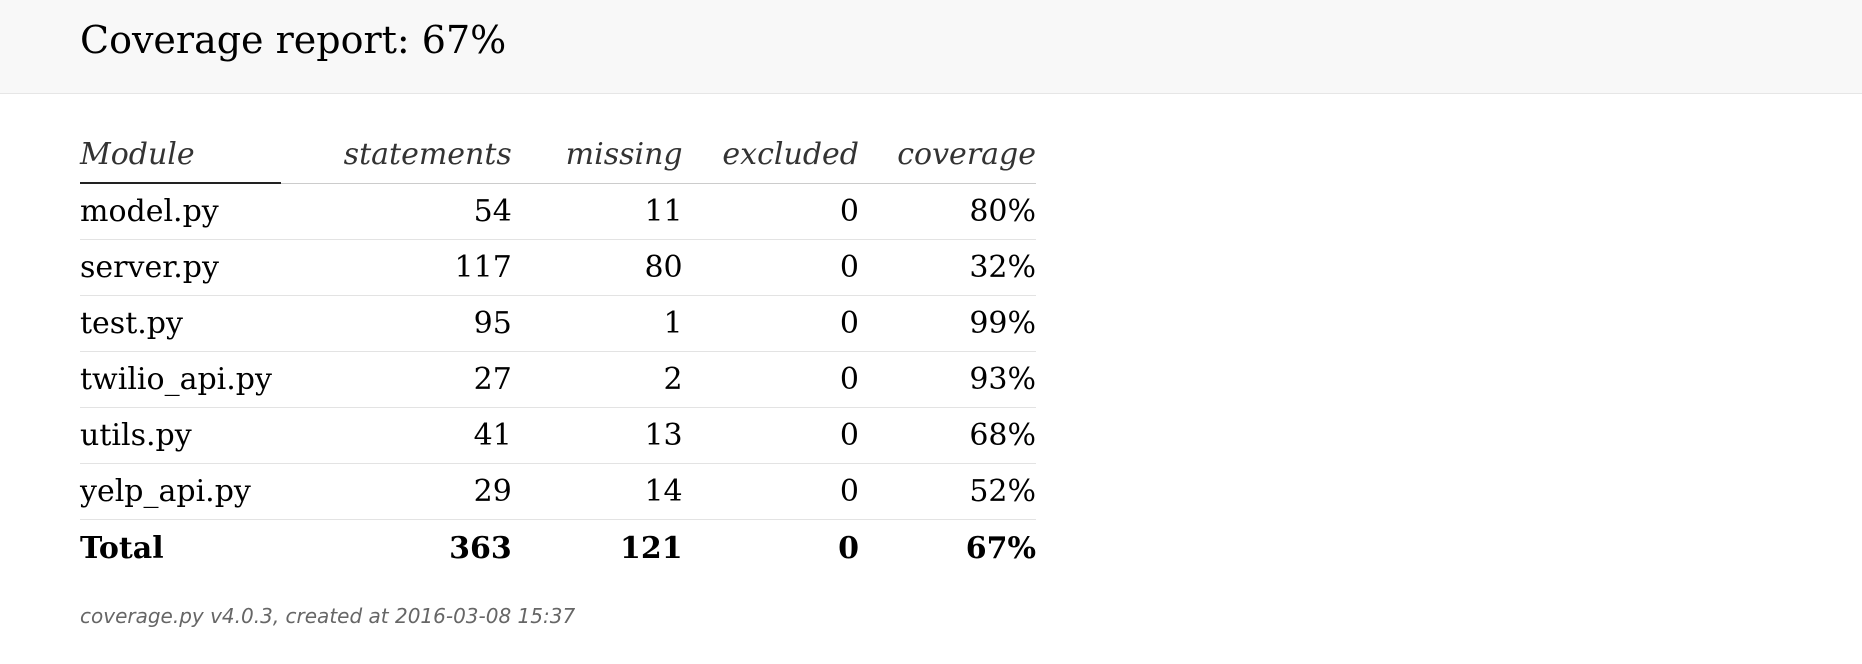  Describe the element at coordinates (180, 267) in the screenshot. I see `module-link: server.py` at that location.